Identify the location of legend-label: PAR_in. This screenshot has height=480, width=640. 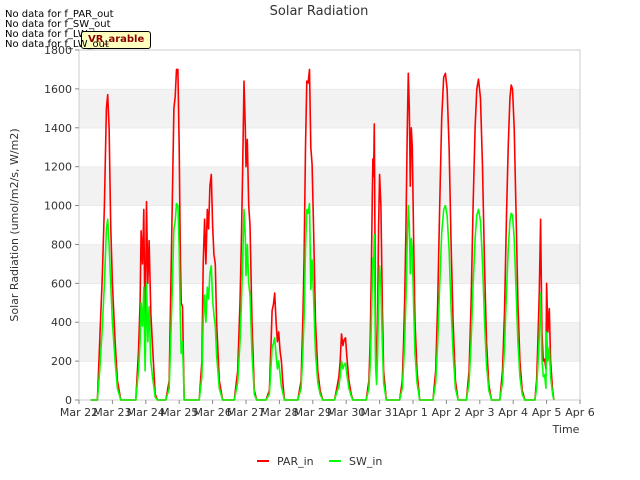
(295, 461).